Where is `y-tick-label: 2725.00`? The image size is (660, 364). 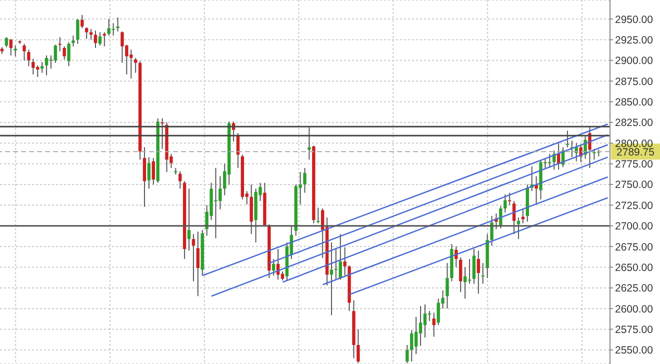
y-tick-label: 2725.00 is located at coordinates (634, 206).